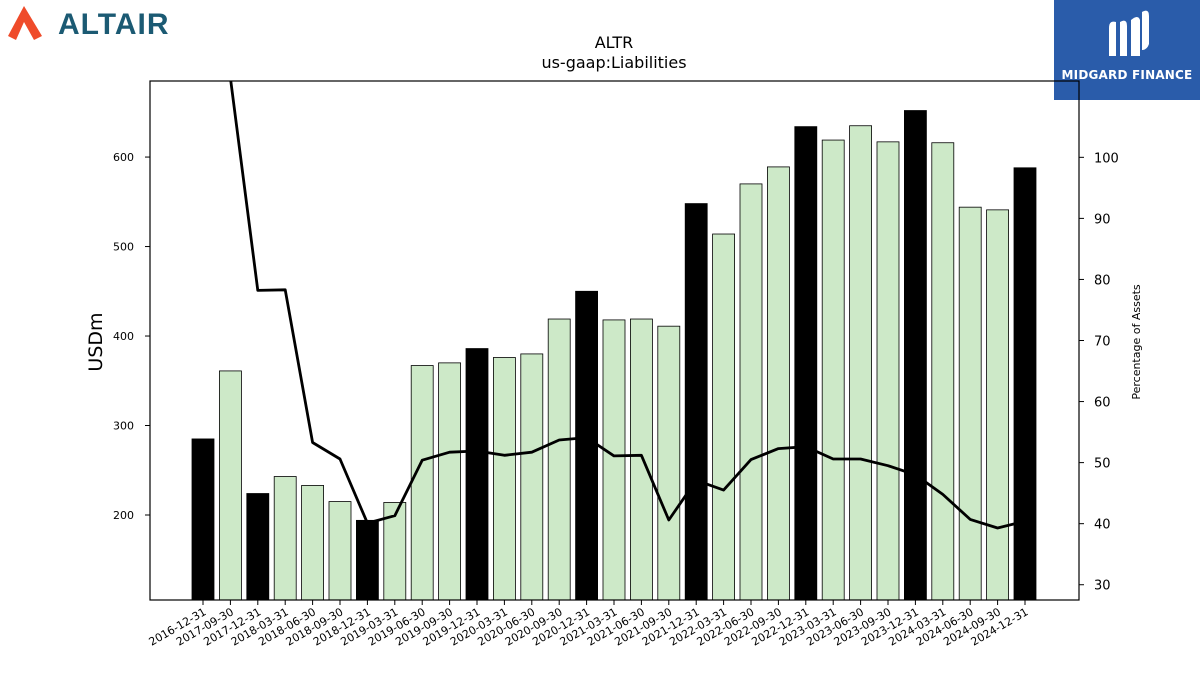 This screenshot has height=675, width=1200. What do you see at coordinates (123, 157) in the screenshot?
I see `y-tick-label: 600` at bounding box center [123, 157].